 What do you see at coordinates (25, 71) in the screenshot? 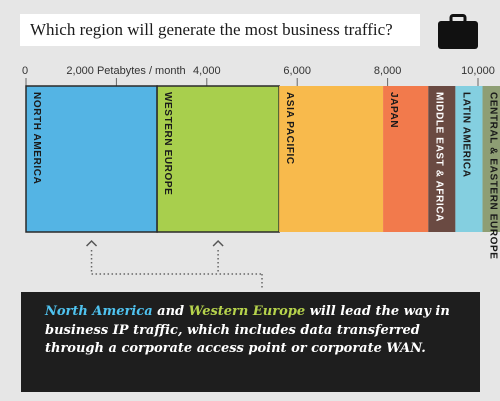
I see `tick-label: 0` at bounding box center [25, 71].